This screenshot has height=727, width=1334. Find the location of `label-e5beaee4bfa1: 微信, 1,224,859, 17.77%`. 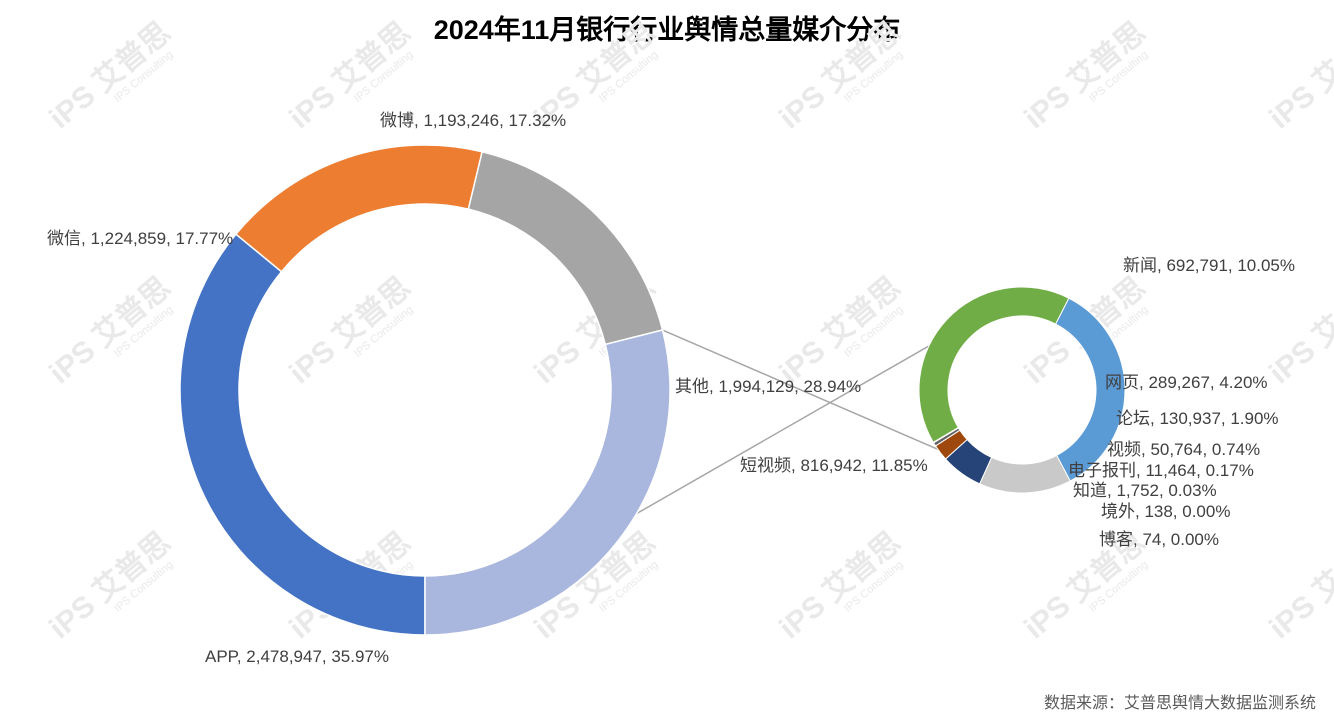

label-e5beaee4bfa1: 微信, 1,224,859, 17.77% is located at coordinates (140, 238).